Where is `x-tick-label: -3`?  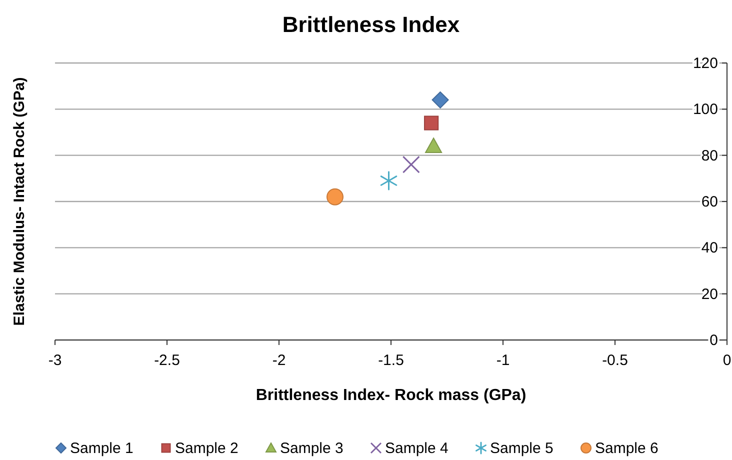 x-tick-label: -3 is located at coordinates (55, 360).